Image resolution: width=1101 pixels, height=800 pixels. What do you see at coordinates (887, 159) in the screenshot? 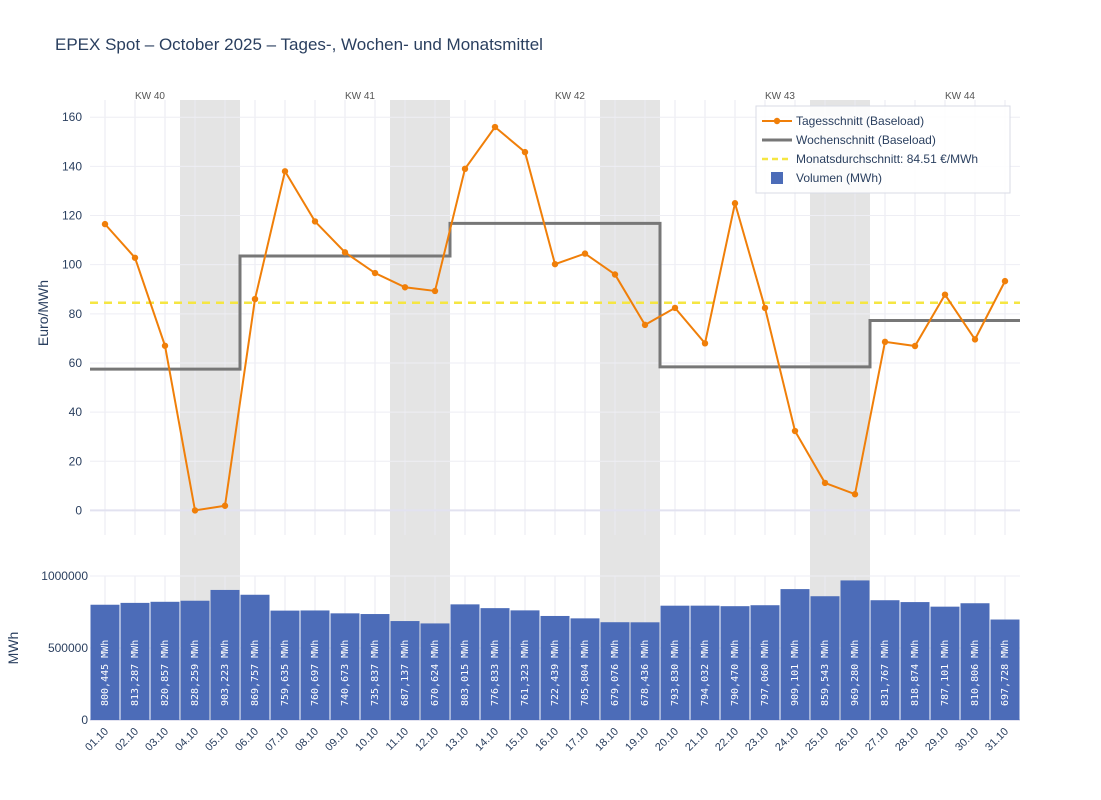
I see `legend-item-label: Monatsdurchschnitt: 84.51 €/MWh` at bounding box center [887, 159].